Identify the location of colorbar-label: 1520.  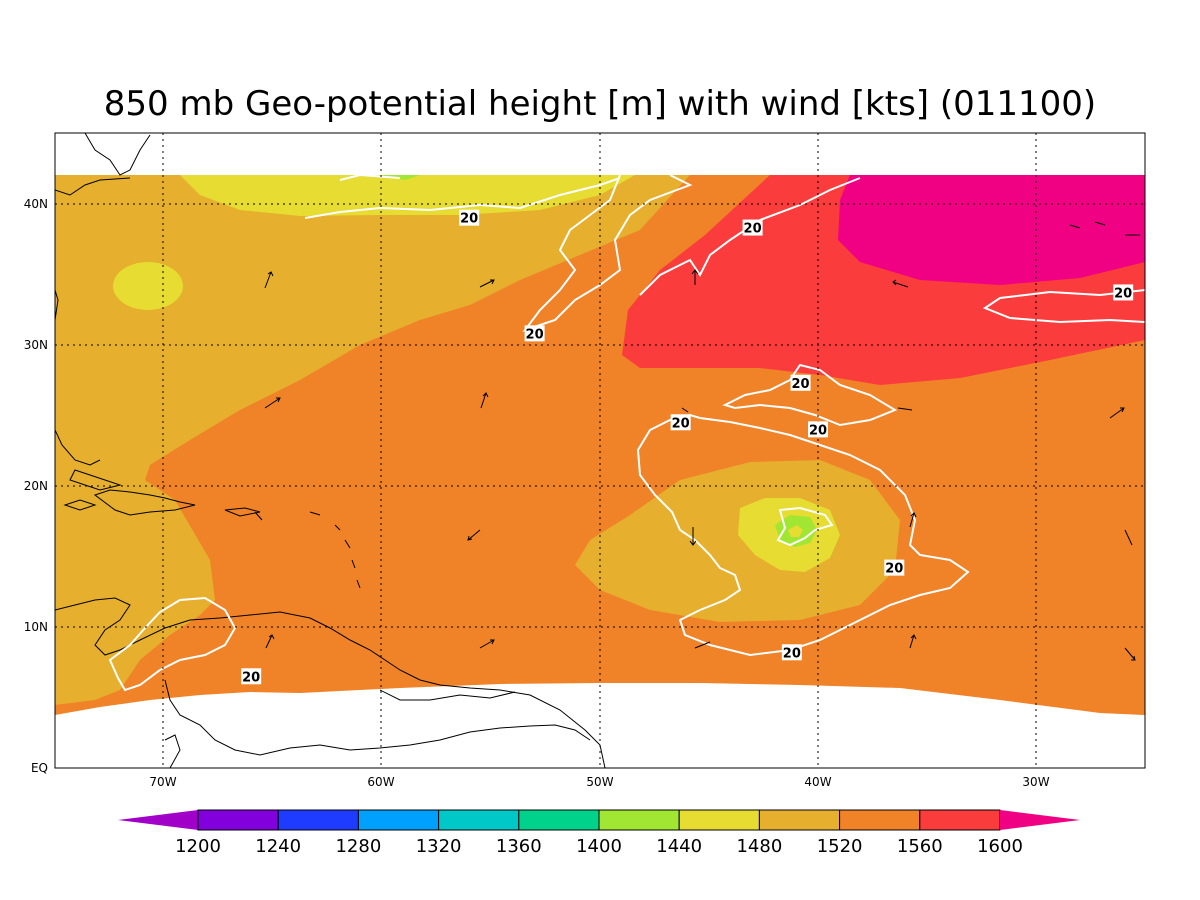
(840, 846).